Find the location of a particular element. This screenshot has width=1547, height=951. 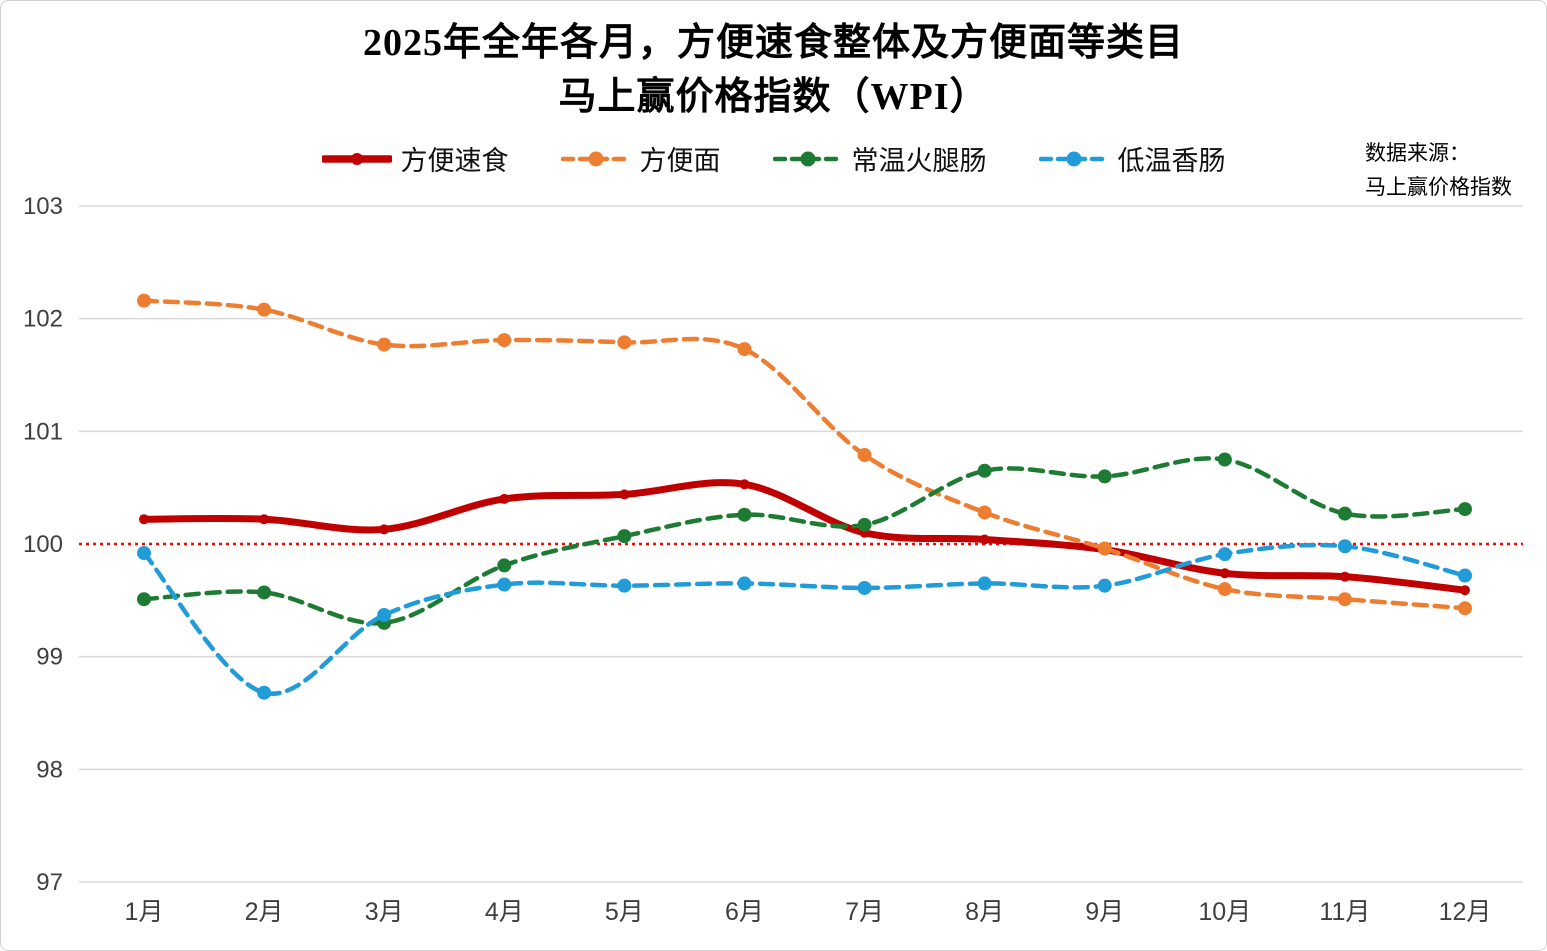

x-tick-label: 6月 is located at coordinates (744, 912).